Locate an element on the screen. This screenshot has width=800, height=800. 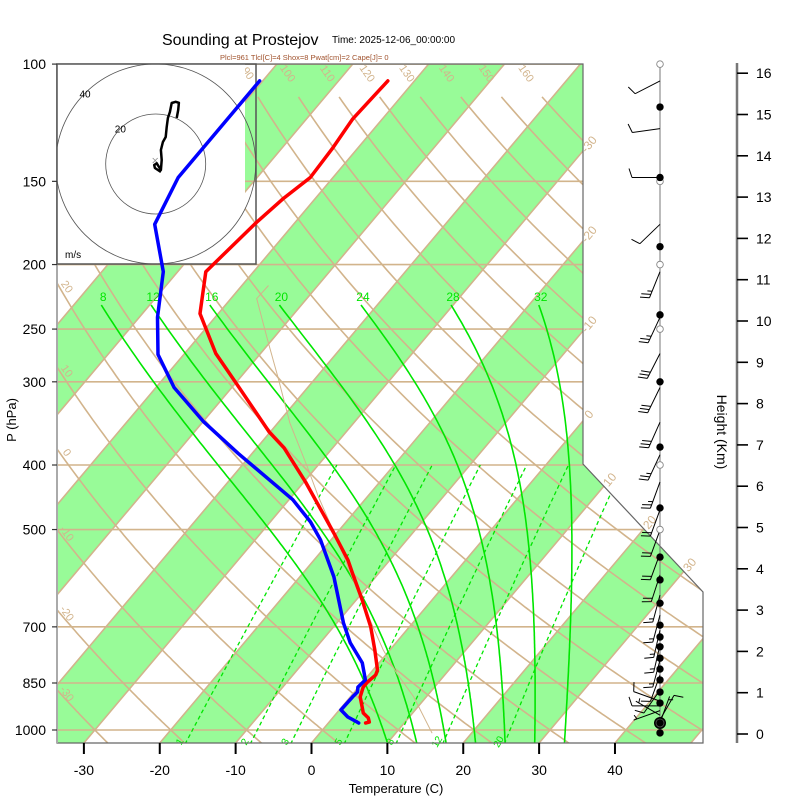
dry-adiabat-line is located at coordinates (83, 419).